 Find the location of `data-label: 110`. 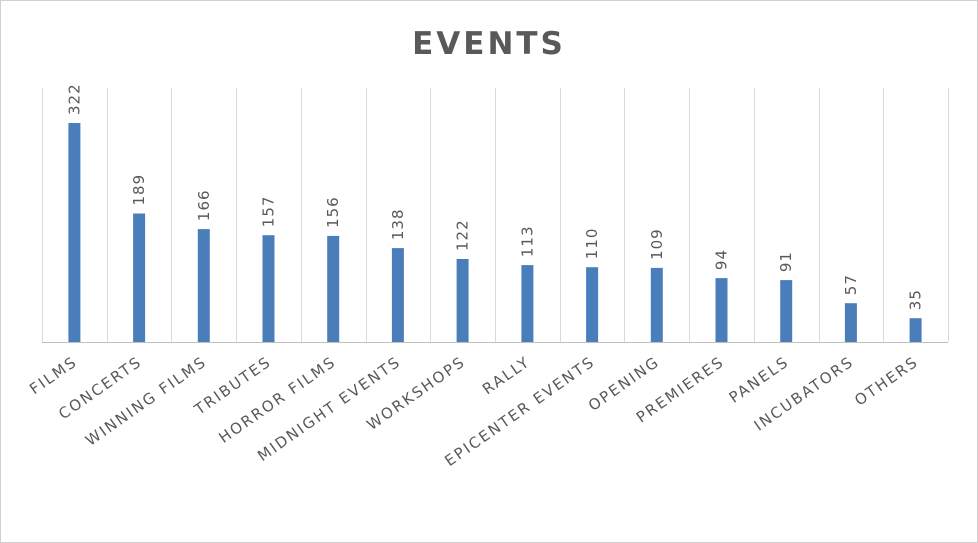

data-label: 110 is located at coordinates (592, 244).